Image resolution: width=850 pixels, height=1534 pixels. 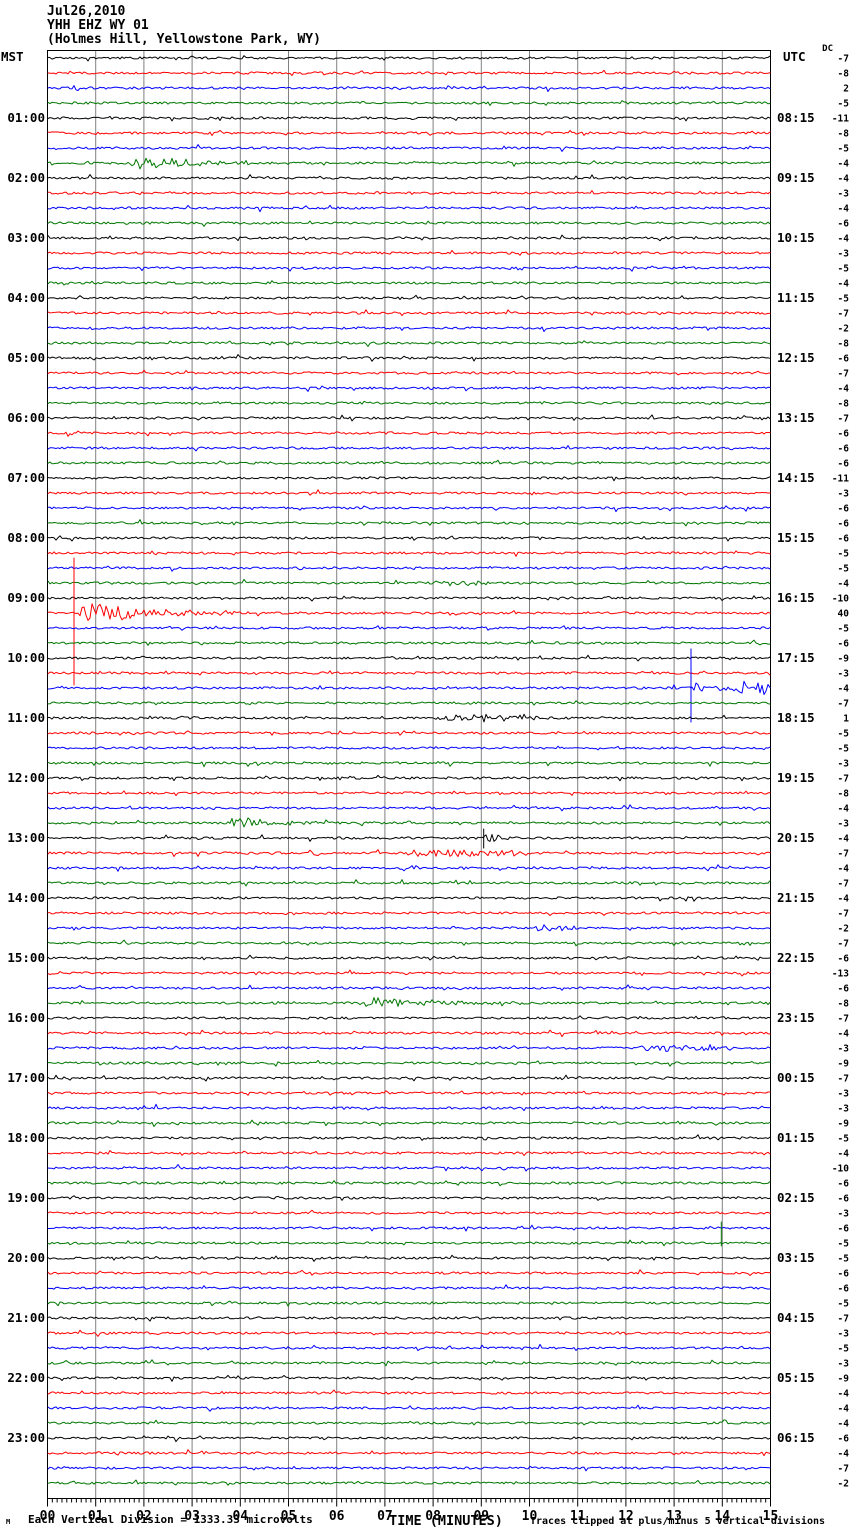 What do you see at coordinates (26, 597) in the screenshot?
I see `mst-time-label: 09:00` at bounding box center [26, 597].